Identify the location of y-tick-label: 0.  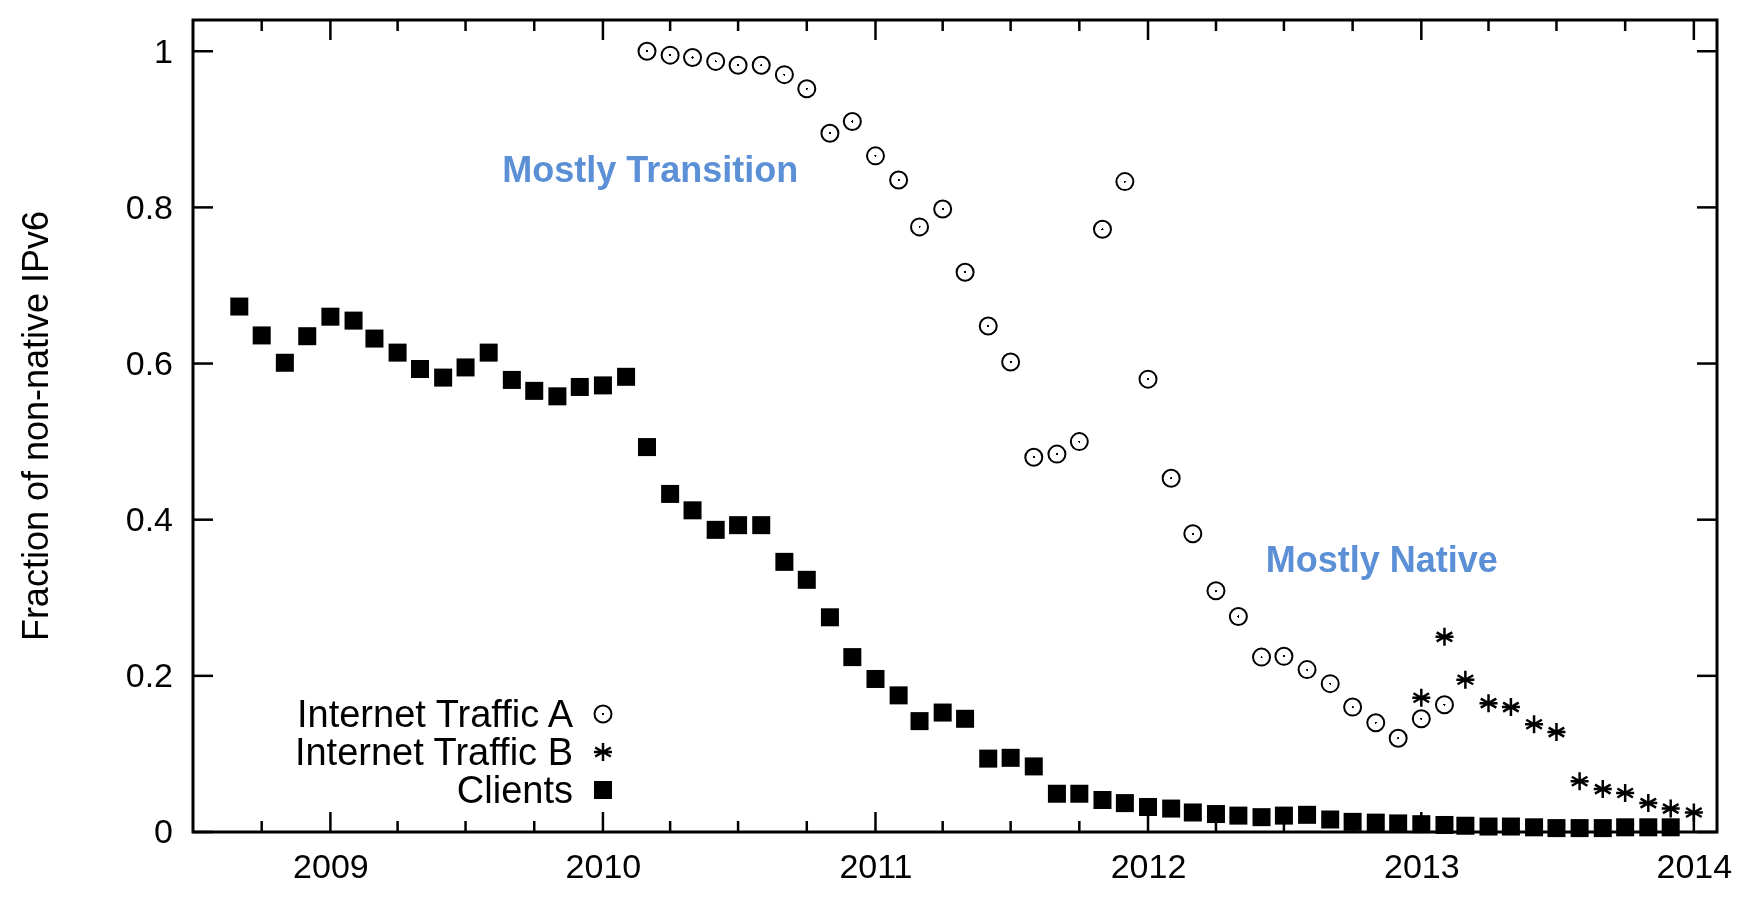
(163, 831).